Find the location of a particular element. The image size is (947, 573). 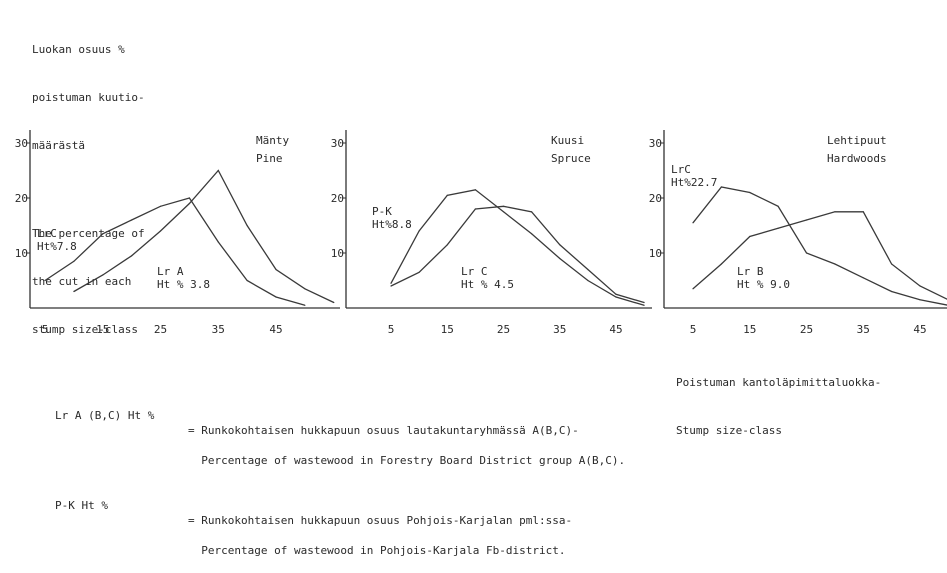

panel-title-fi: Mänty is located at coordinates (272, 140).